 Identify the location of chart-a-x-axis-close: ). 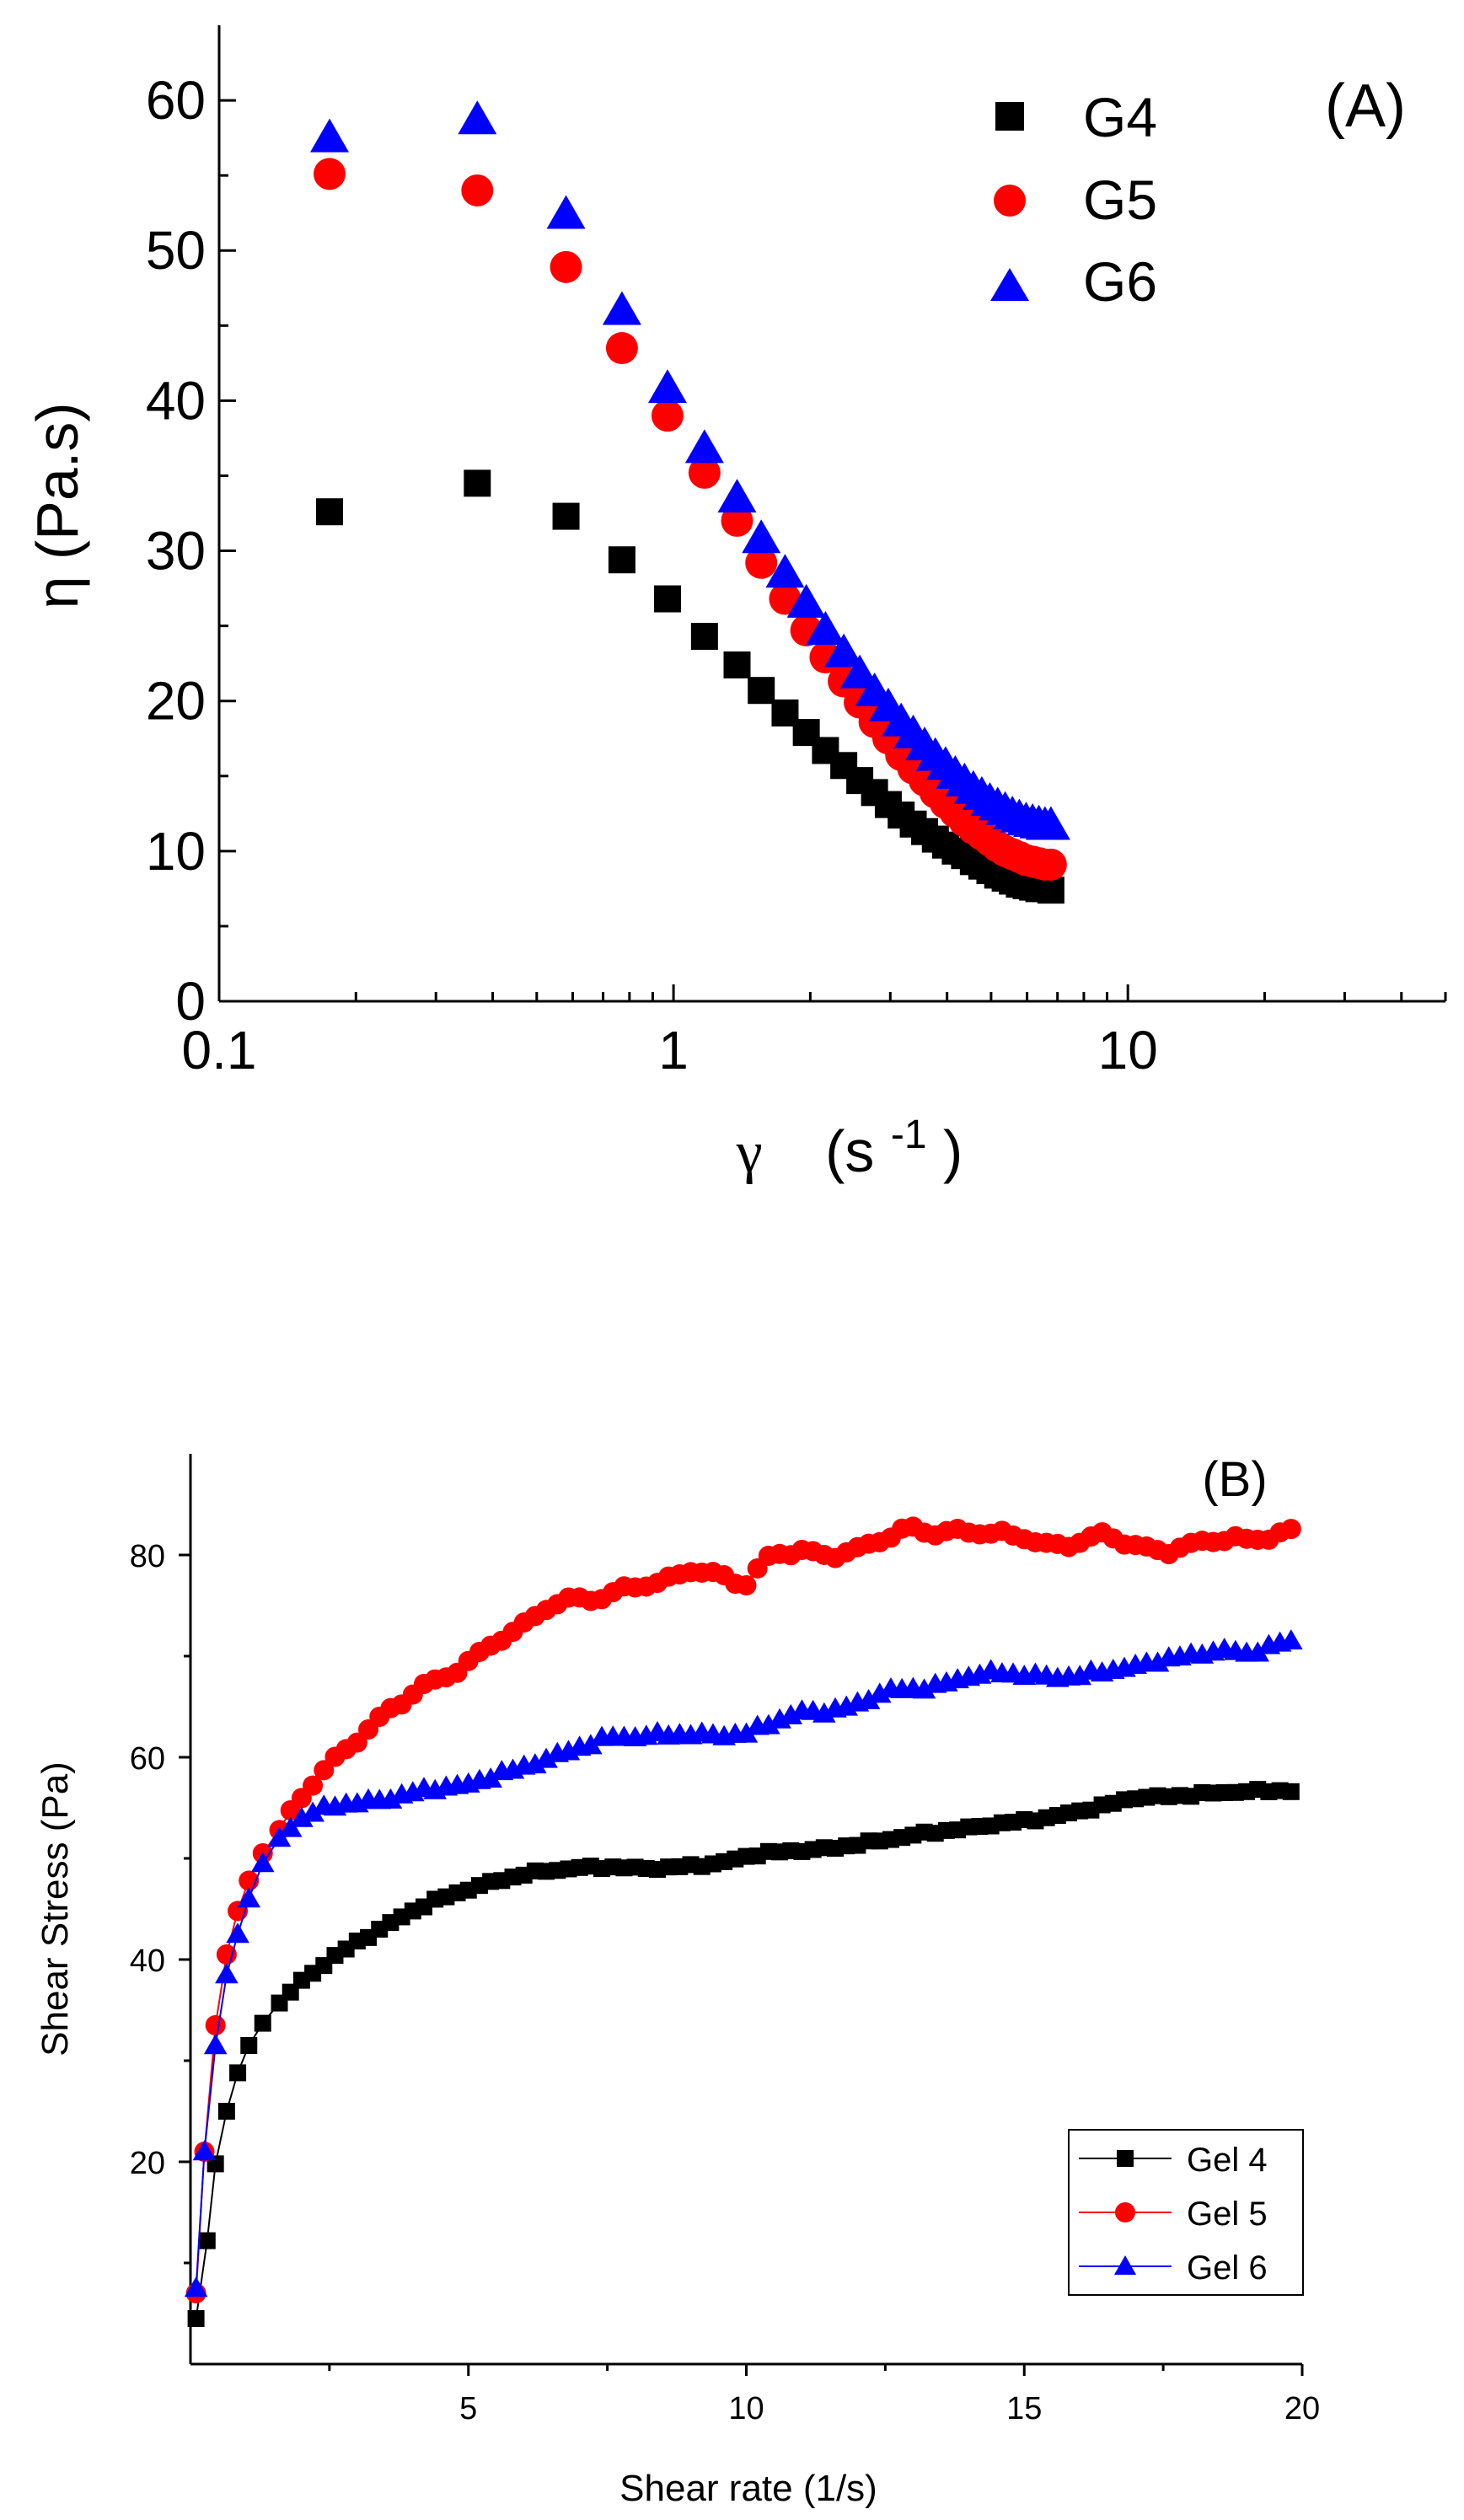
(953, 1151).